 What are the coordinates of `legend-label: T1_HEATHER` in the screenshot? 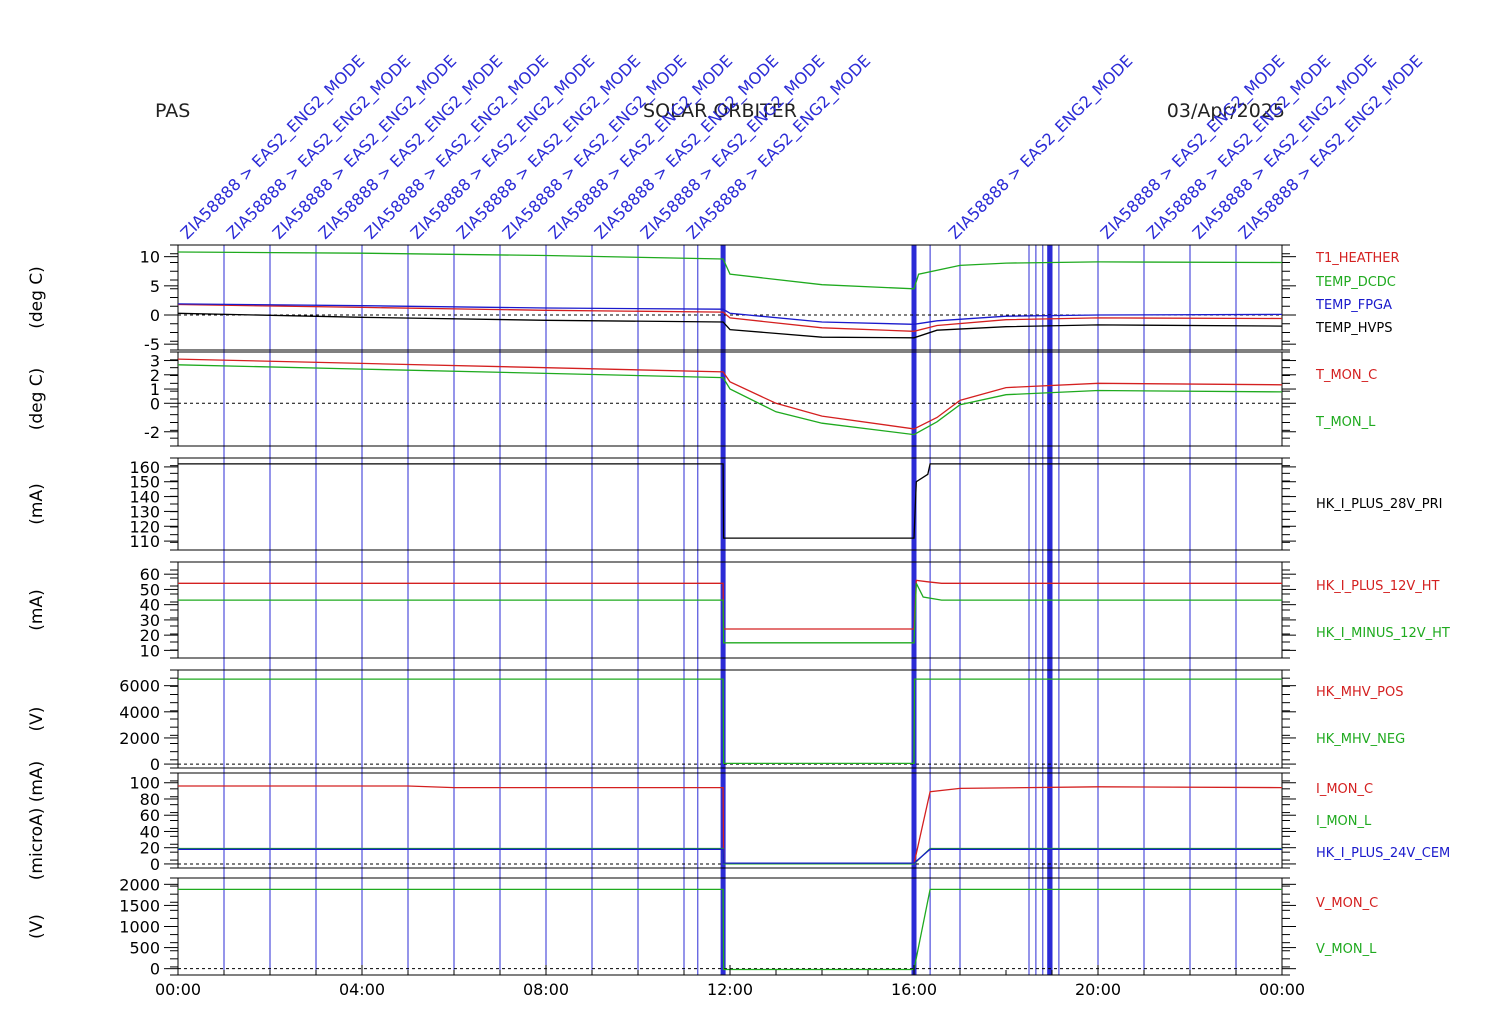 It's located at (1357, 258).